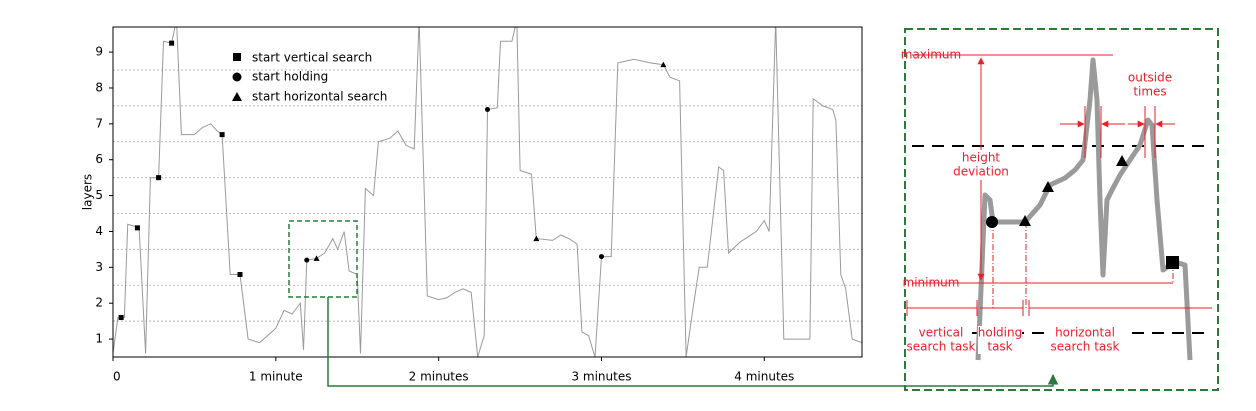 The height and width of the screenshot is (411, 1256). What do you see at coordinates (99, 195) in the screenshot?
I see `y-tick-label: 5` at bounding box center [99, 195].